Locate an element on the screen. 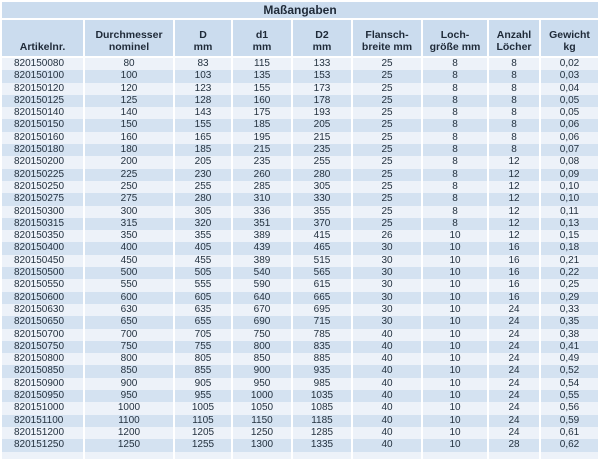 The image size is (600, 459). table-cell: 0,15 is located at coordinates (568, 236).